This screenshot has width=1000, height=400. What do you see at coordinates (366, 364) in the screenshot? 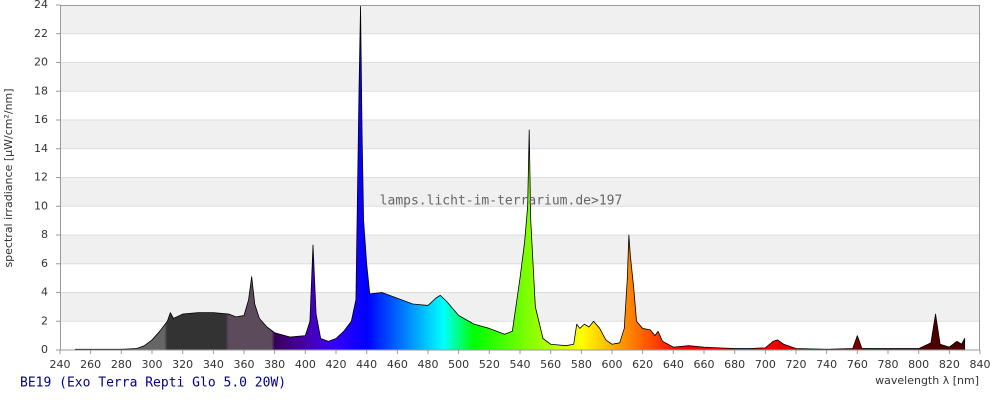
I see `x-tick-label: 440` at bounding box center [366, 364].